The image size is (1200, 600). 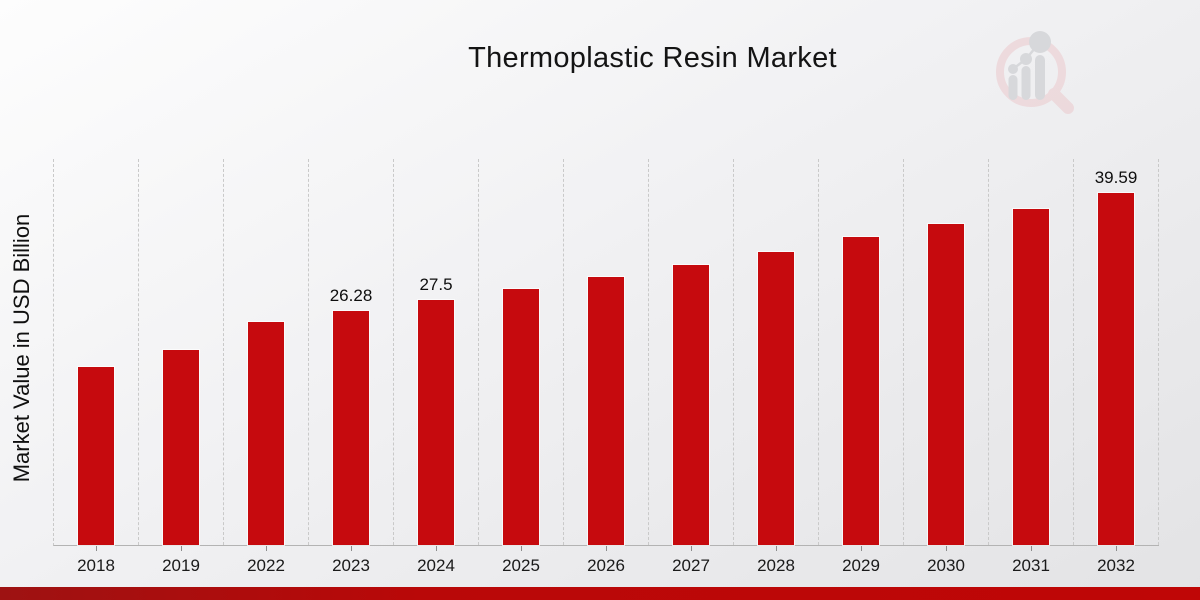 What do you see at coordinates (946, 384) in the screenshot?
I see `bar-2030` at bounding box center [946, 384].